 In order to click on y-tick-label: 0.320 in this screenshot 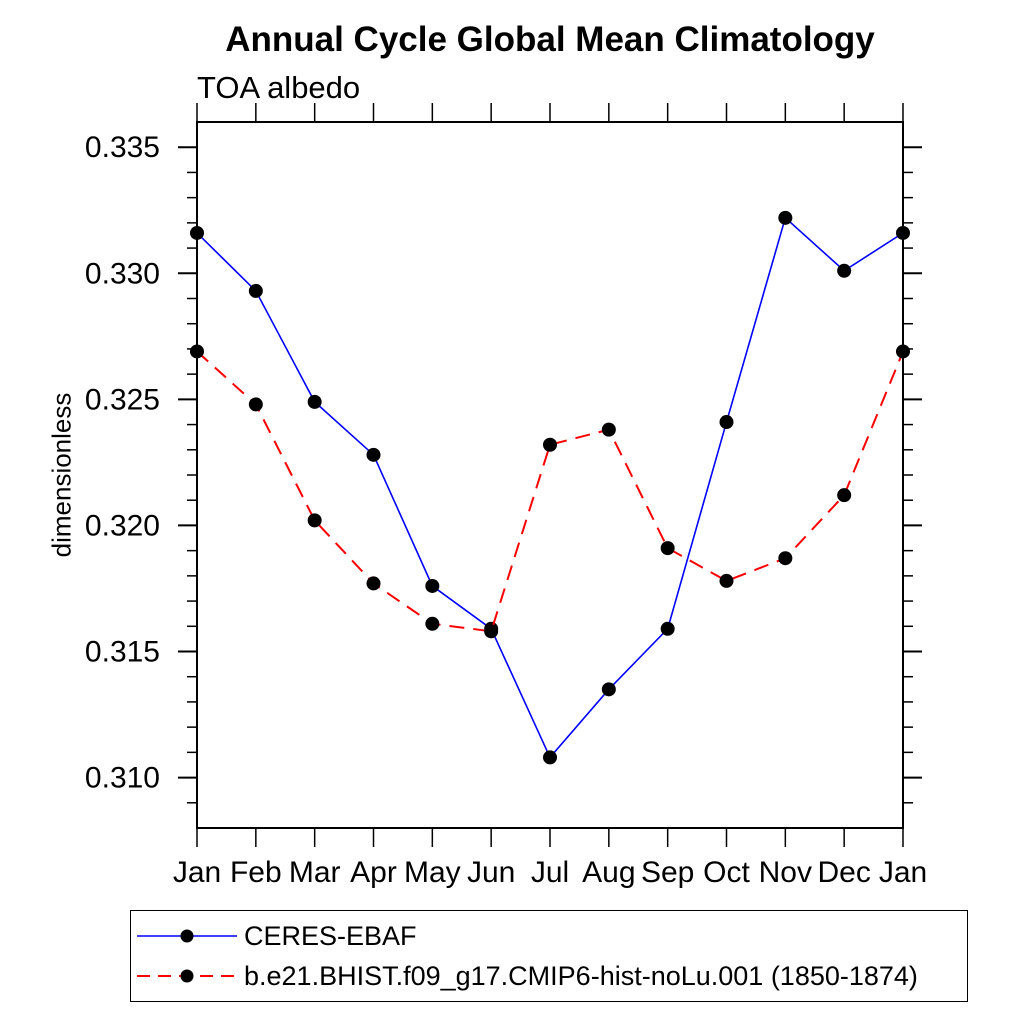, I will do `click(122, 525)`.